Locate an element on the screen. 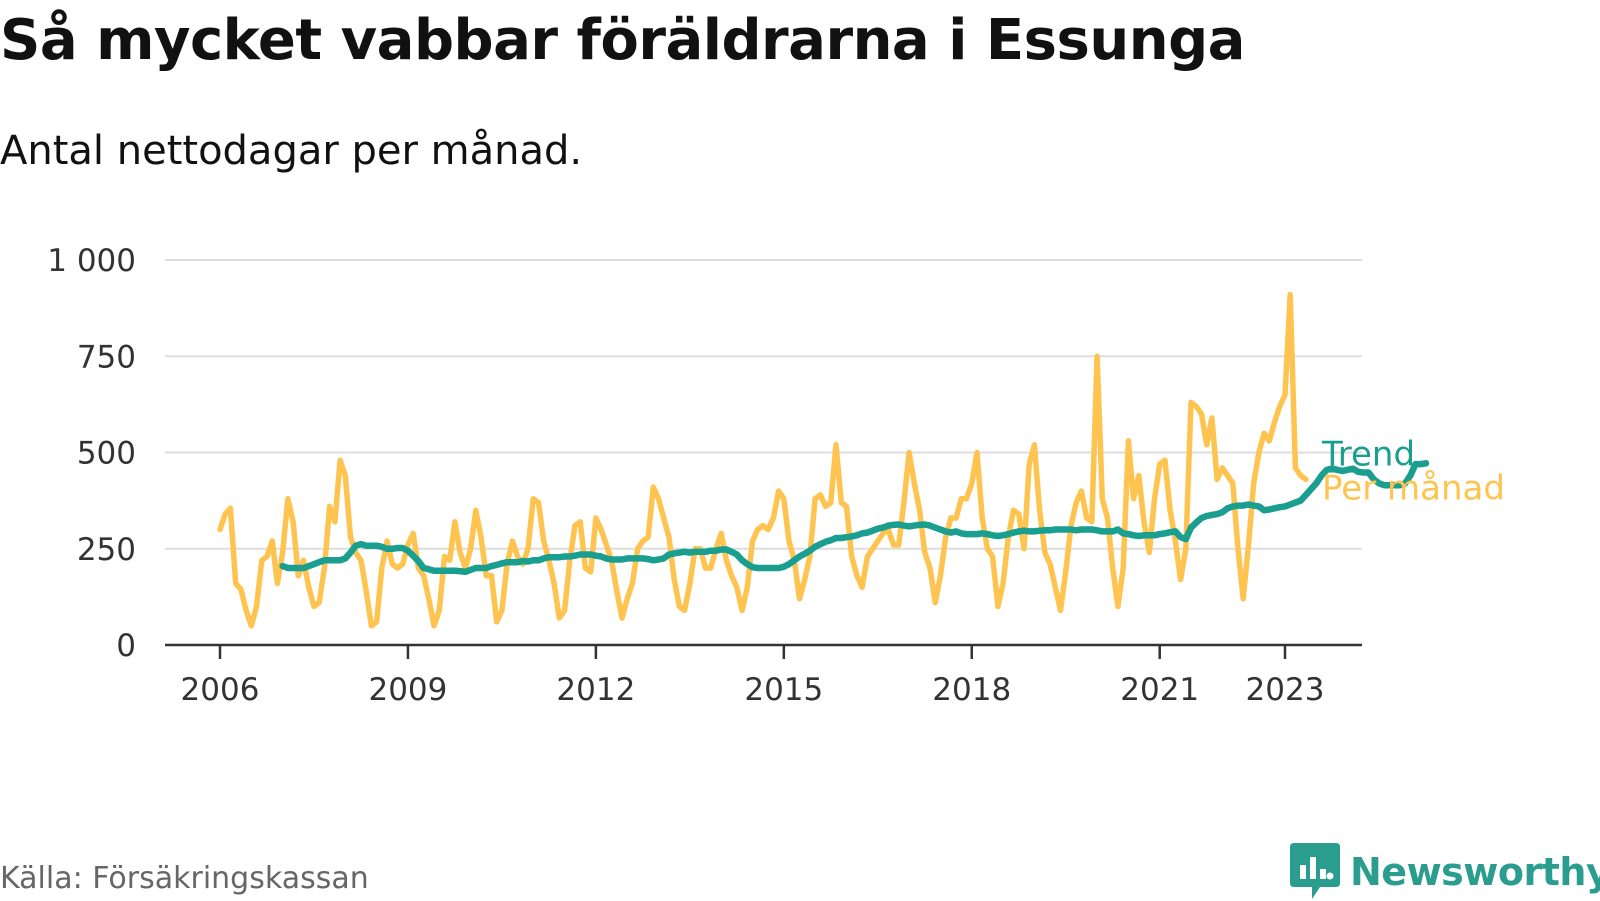 This screenshot has width=1600, height=901. source-note: Källa: Försäkringskassan is located at coordinates (184, 878).